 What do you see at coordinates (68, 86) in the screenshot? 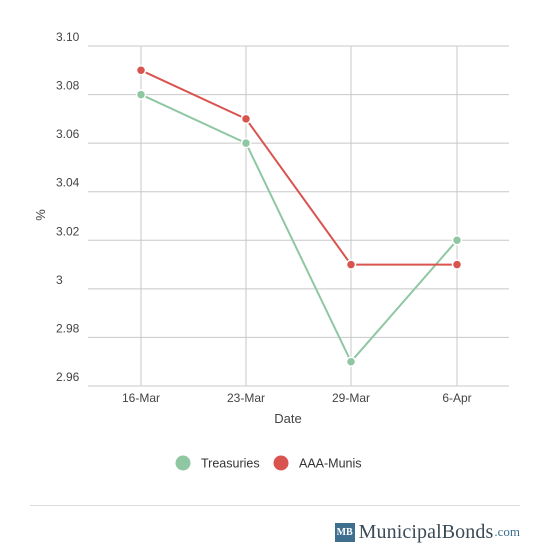
I see `y-tick-label: 3.08` at bounding box center [68, 86].